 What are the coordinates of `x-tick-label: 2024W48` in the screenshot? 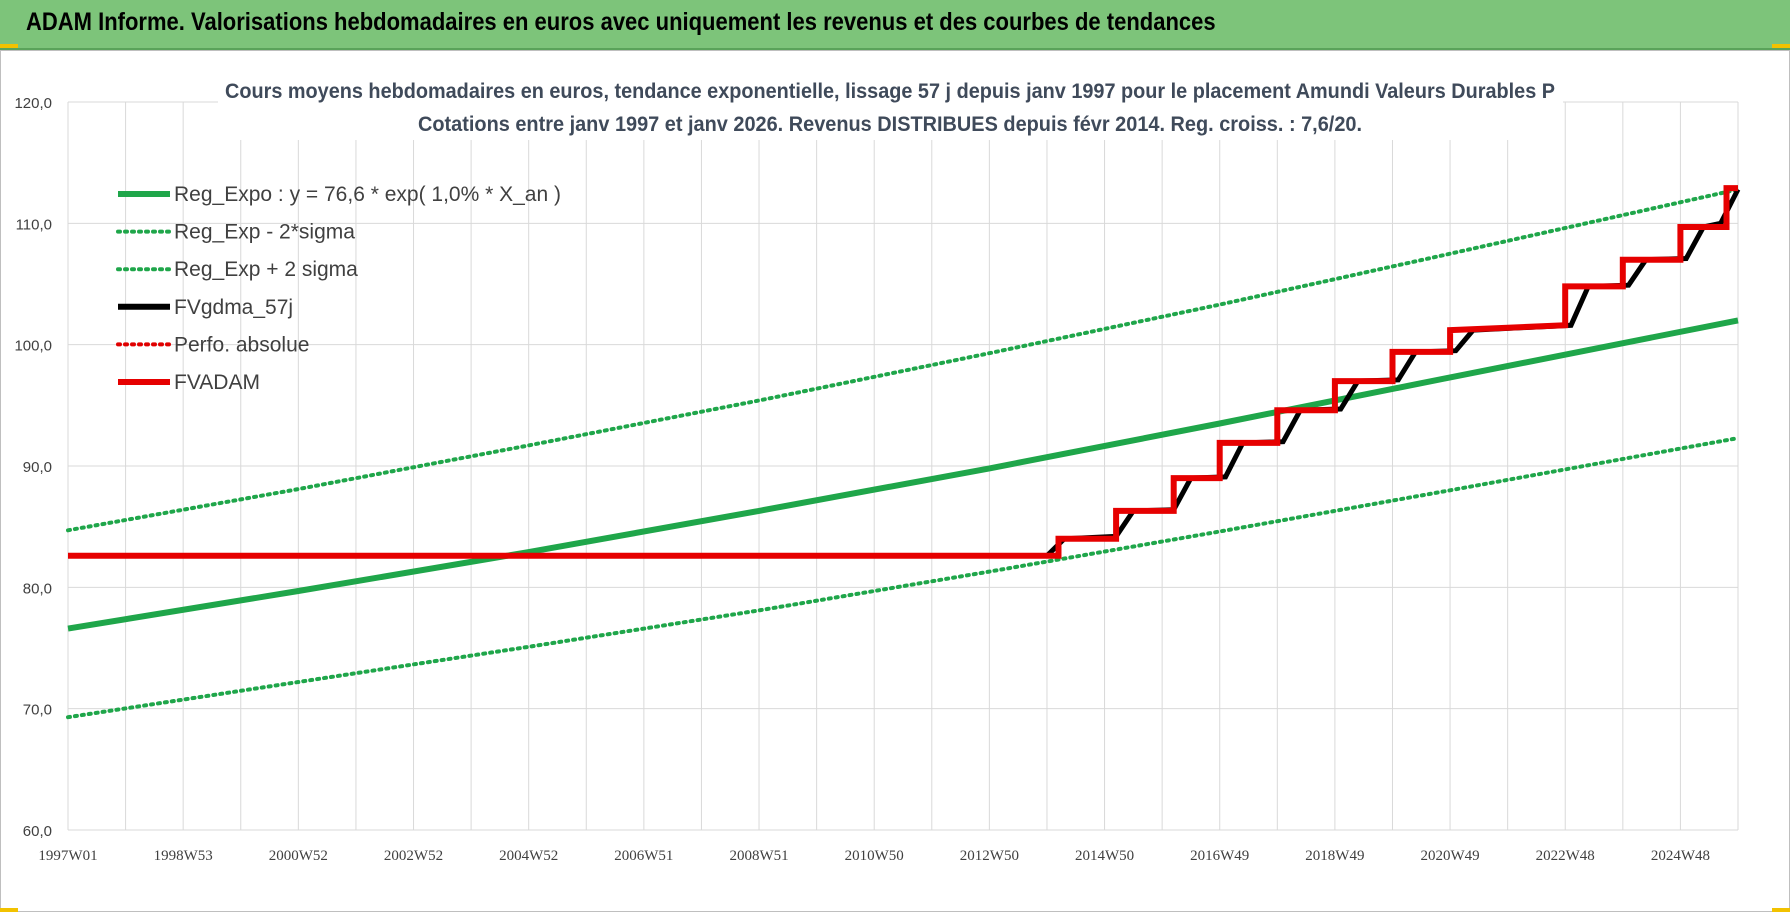 It's located at (1680, 856).